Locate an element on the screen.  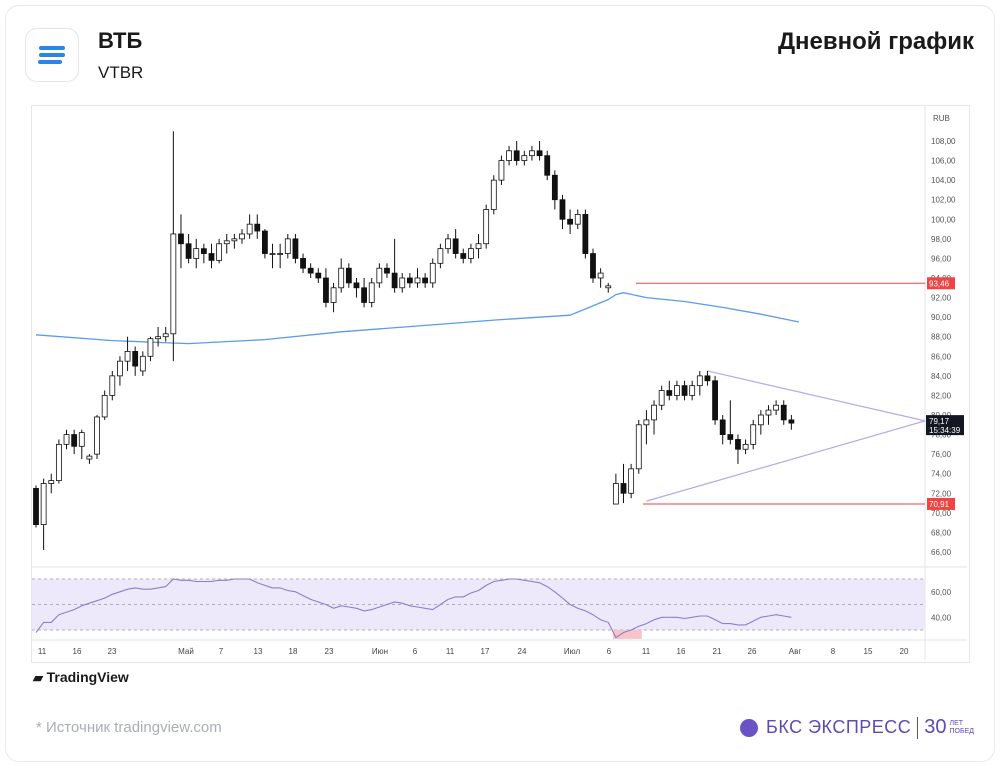
price-tick-label: 108,00 is located at coordinates (943, 141).